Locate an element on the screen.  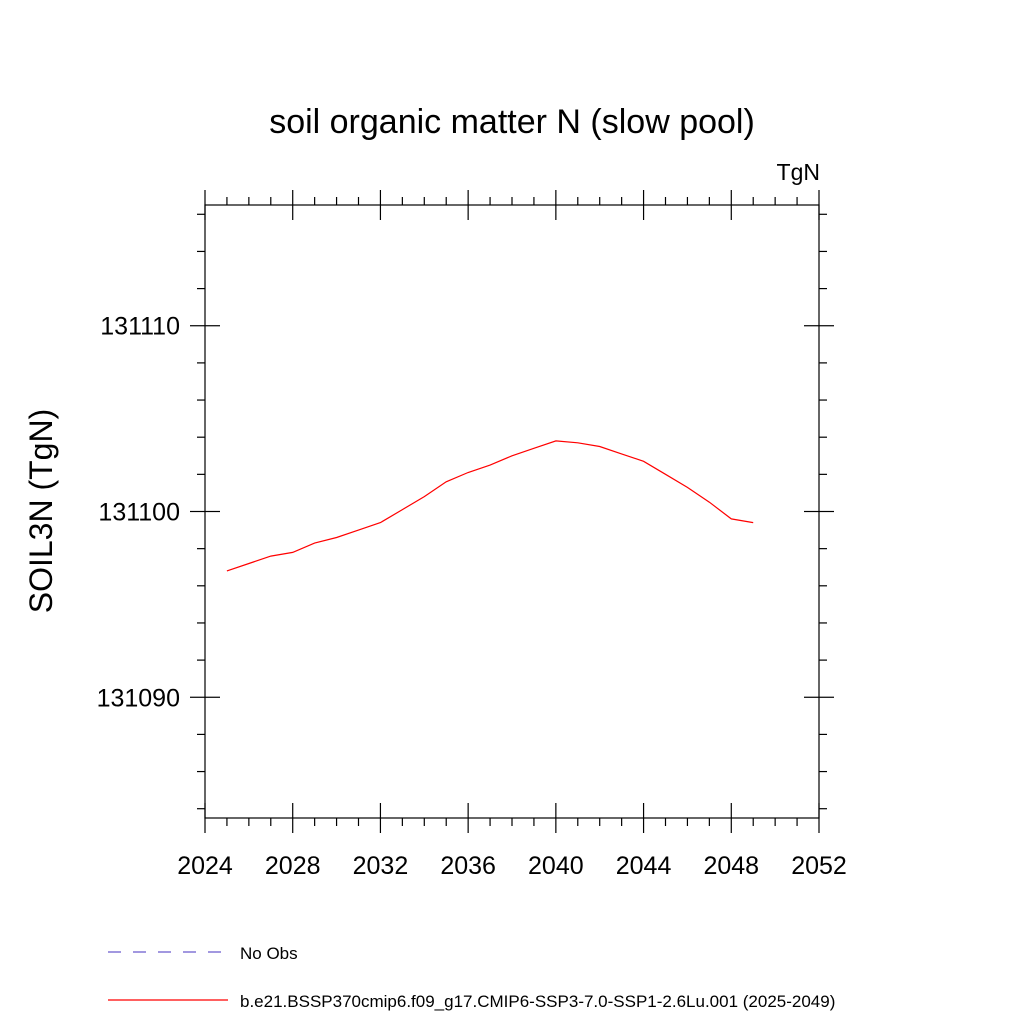
legend-label: No Obs is located at coordinates (269, 953).